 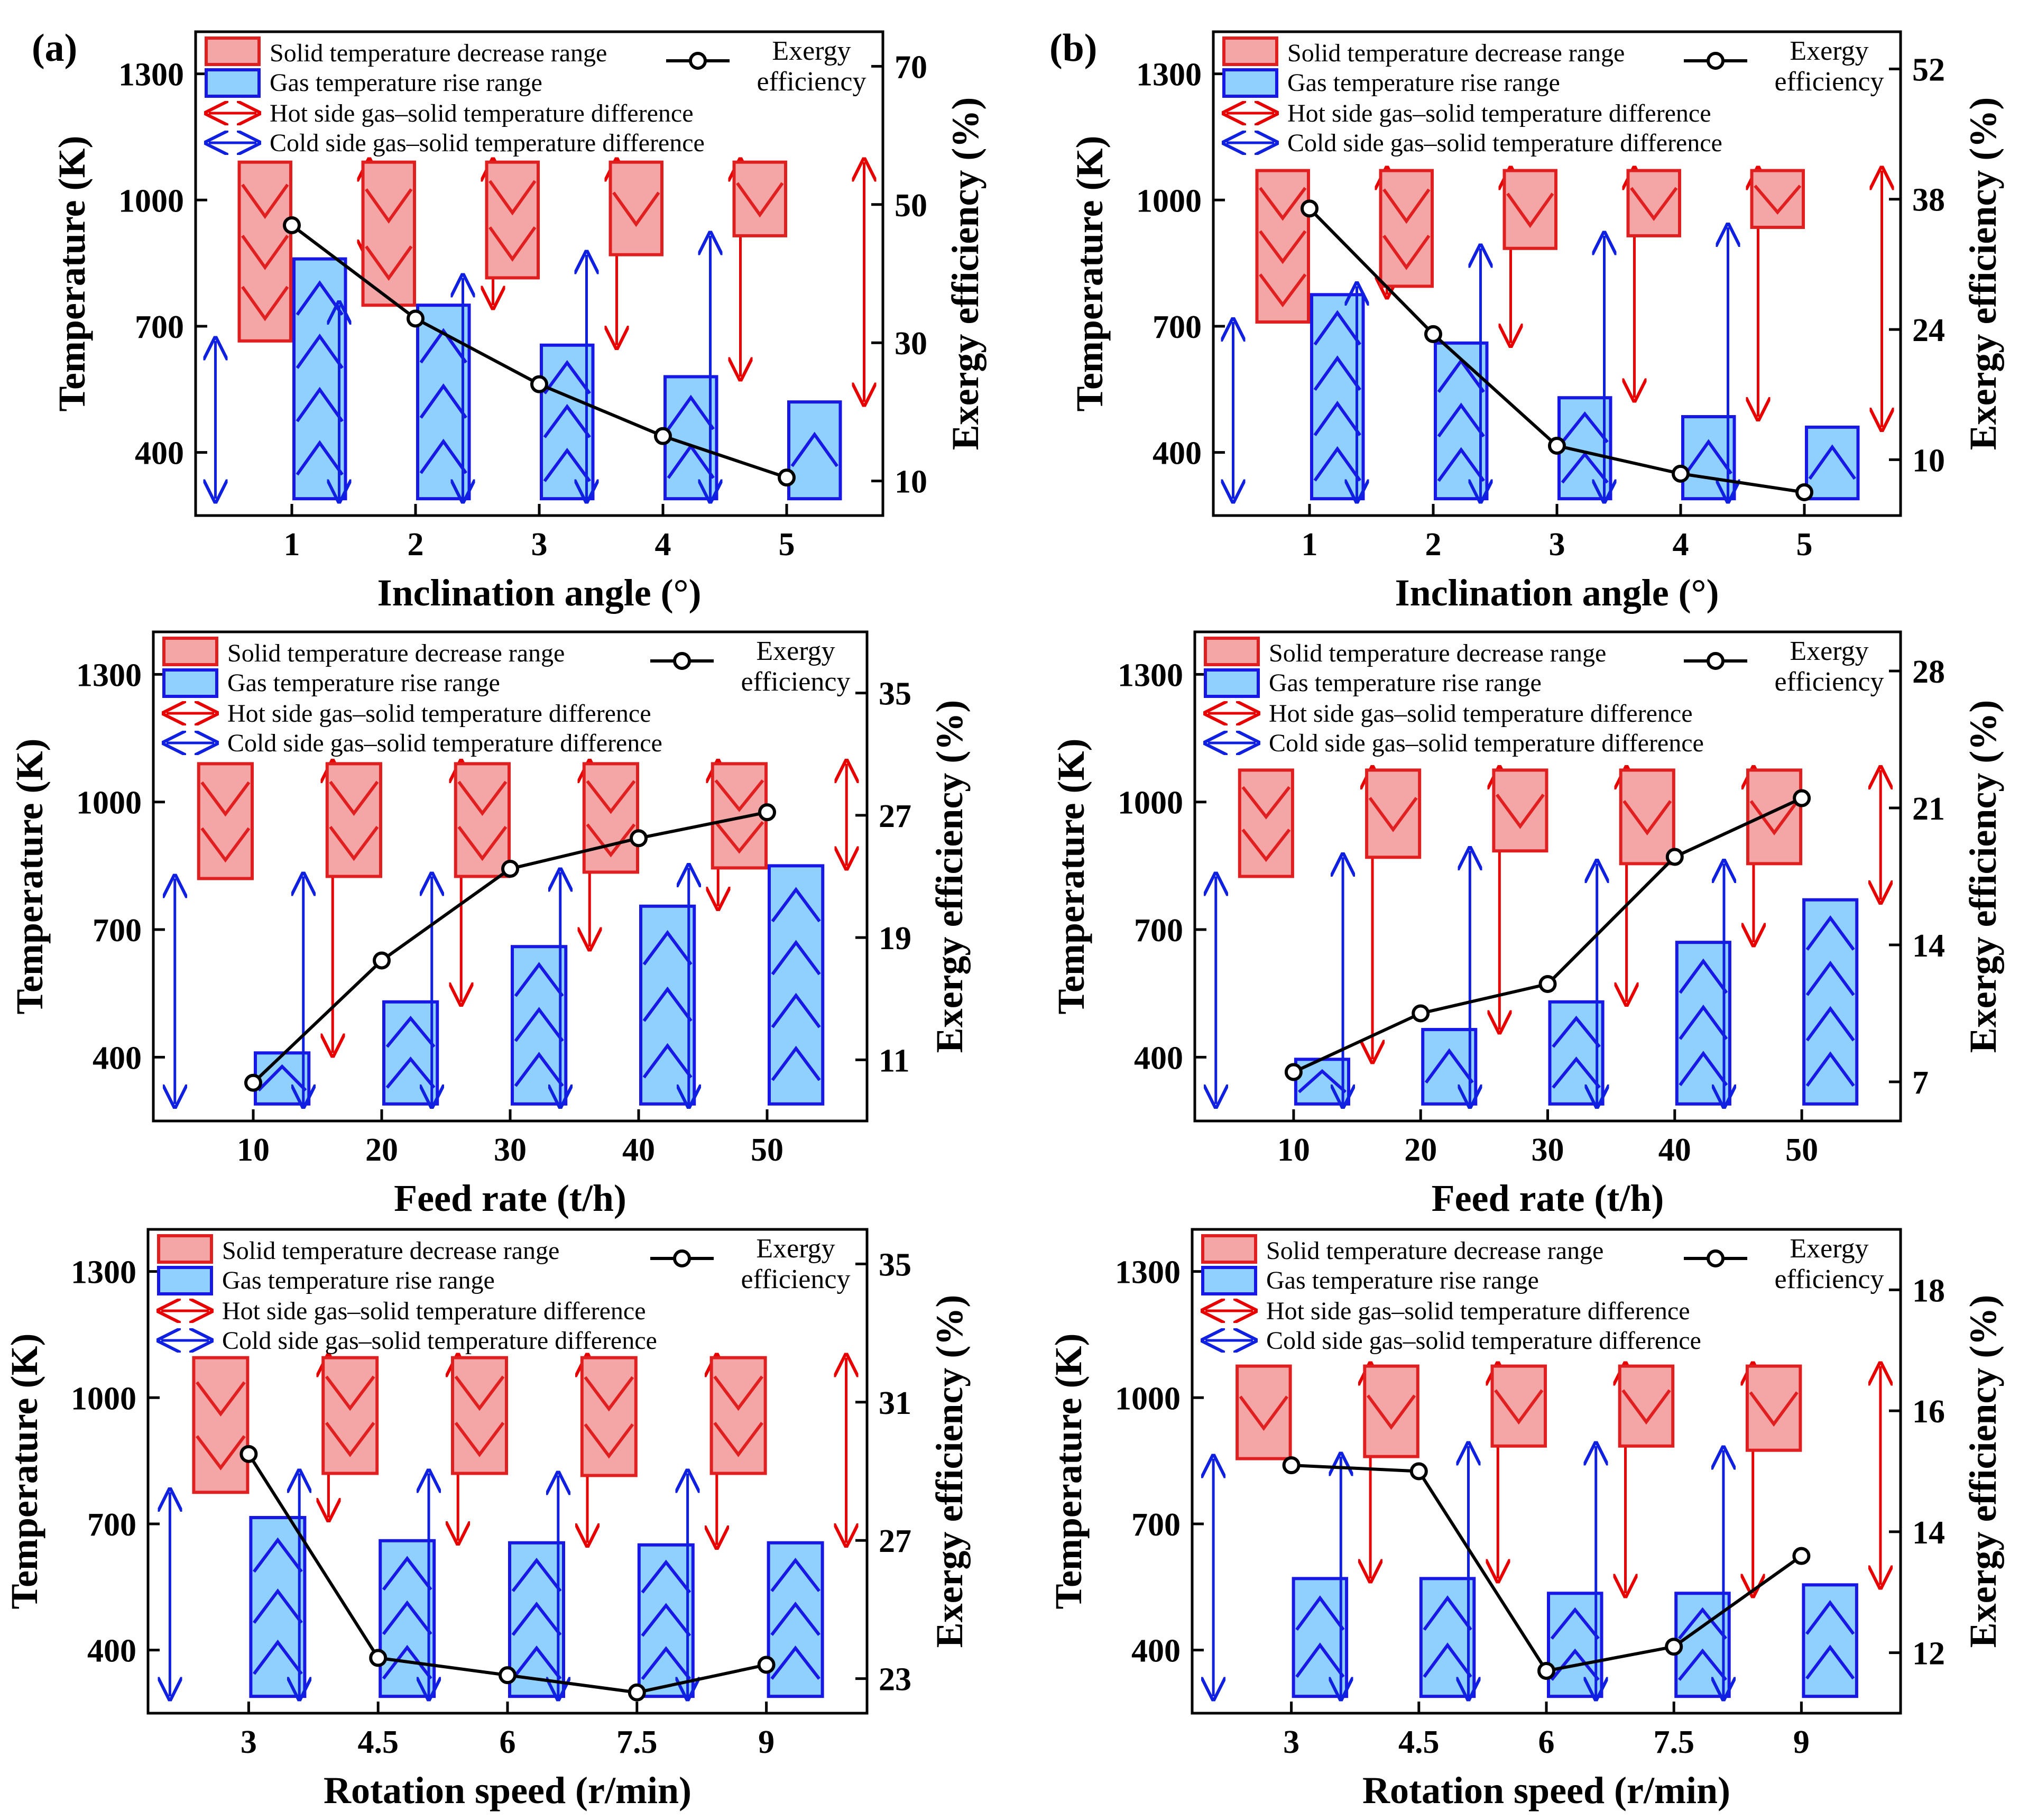 I want to click on y2-tick-label: 52, so click(x=1928, y=70).